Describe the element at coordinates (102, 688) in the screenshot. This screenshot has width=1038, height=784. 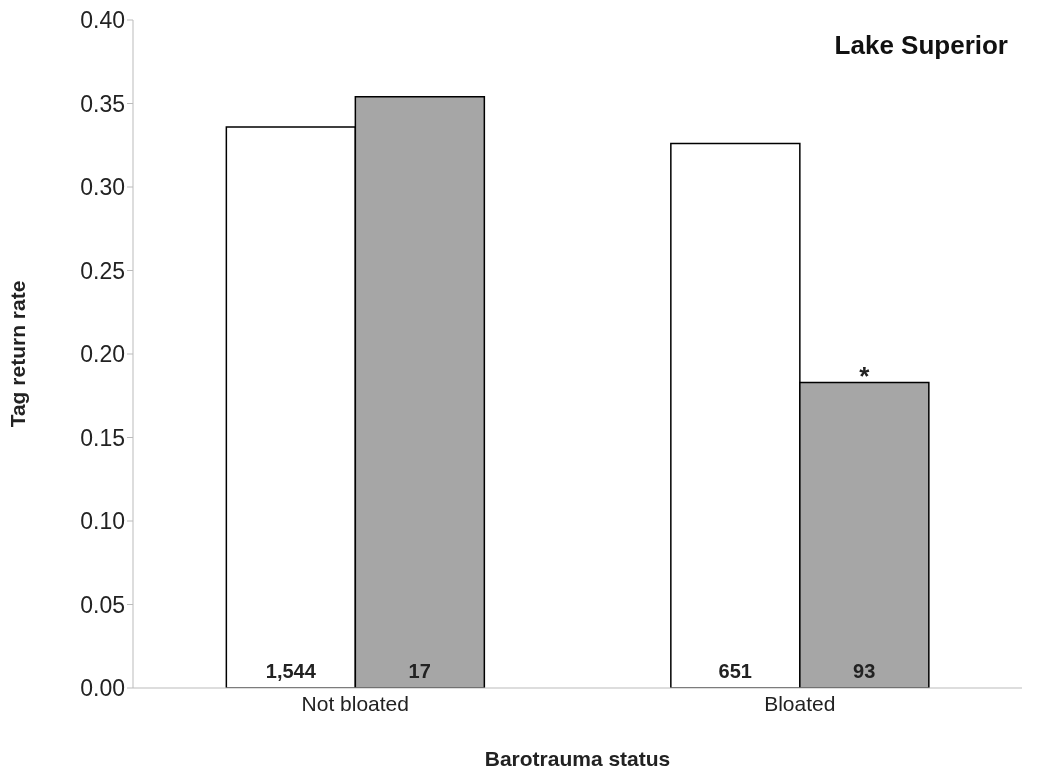
I see `y-tick-label: 0.00` at that location.